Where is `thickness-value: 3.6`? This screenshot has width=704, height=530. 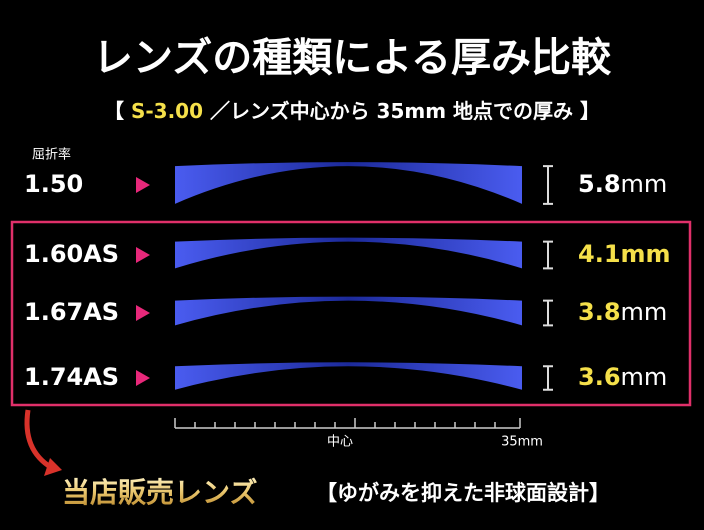 thickness-value: 3.6 is located at coordinates (599, 377).